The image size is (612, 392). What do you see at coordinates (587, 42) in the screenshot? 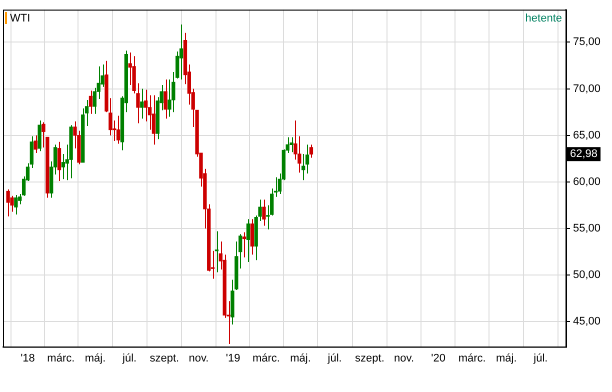
I see `y-tick-label: 75,00` at bounding box center [587, 42].